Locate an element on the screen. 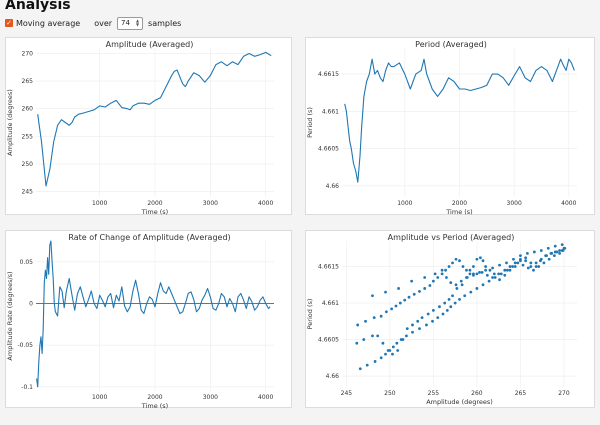  chart0-ylabel: Amplitude (degrees) is located at coordinates (10, 122).